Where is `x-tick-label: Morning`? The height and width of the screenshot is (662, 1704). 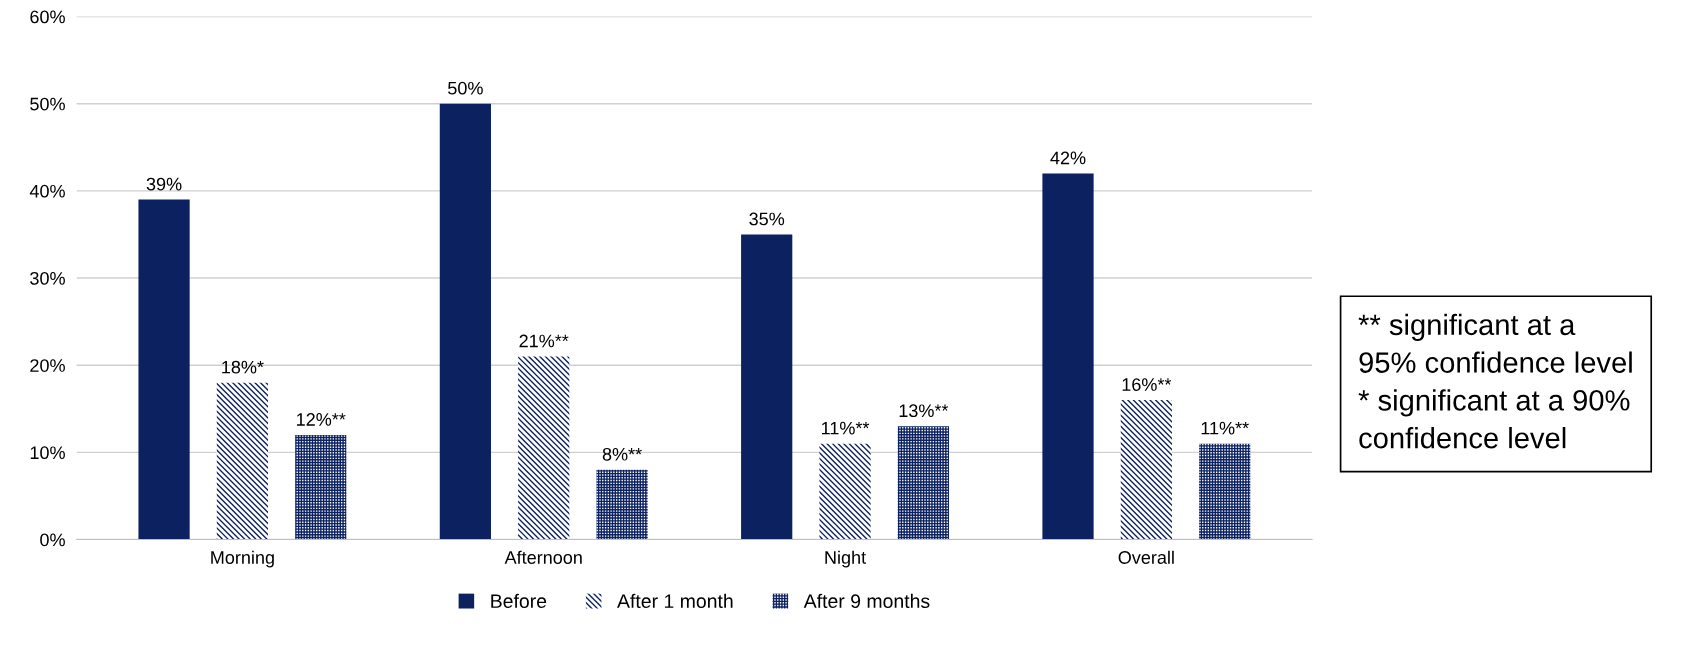
x-tick-label: Morning is located at coordinates (242, 559).